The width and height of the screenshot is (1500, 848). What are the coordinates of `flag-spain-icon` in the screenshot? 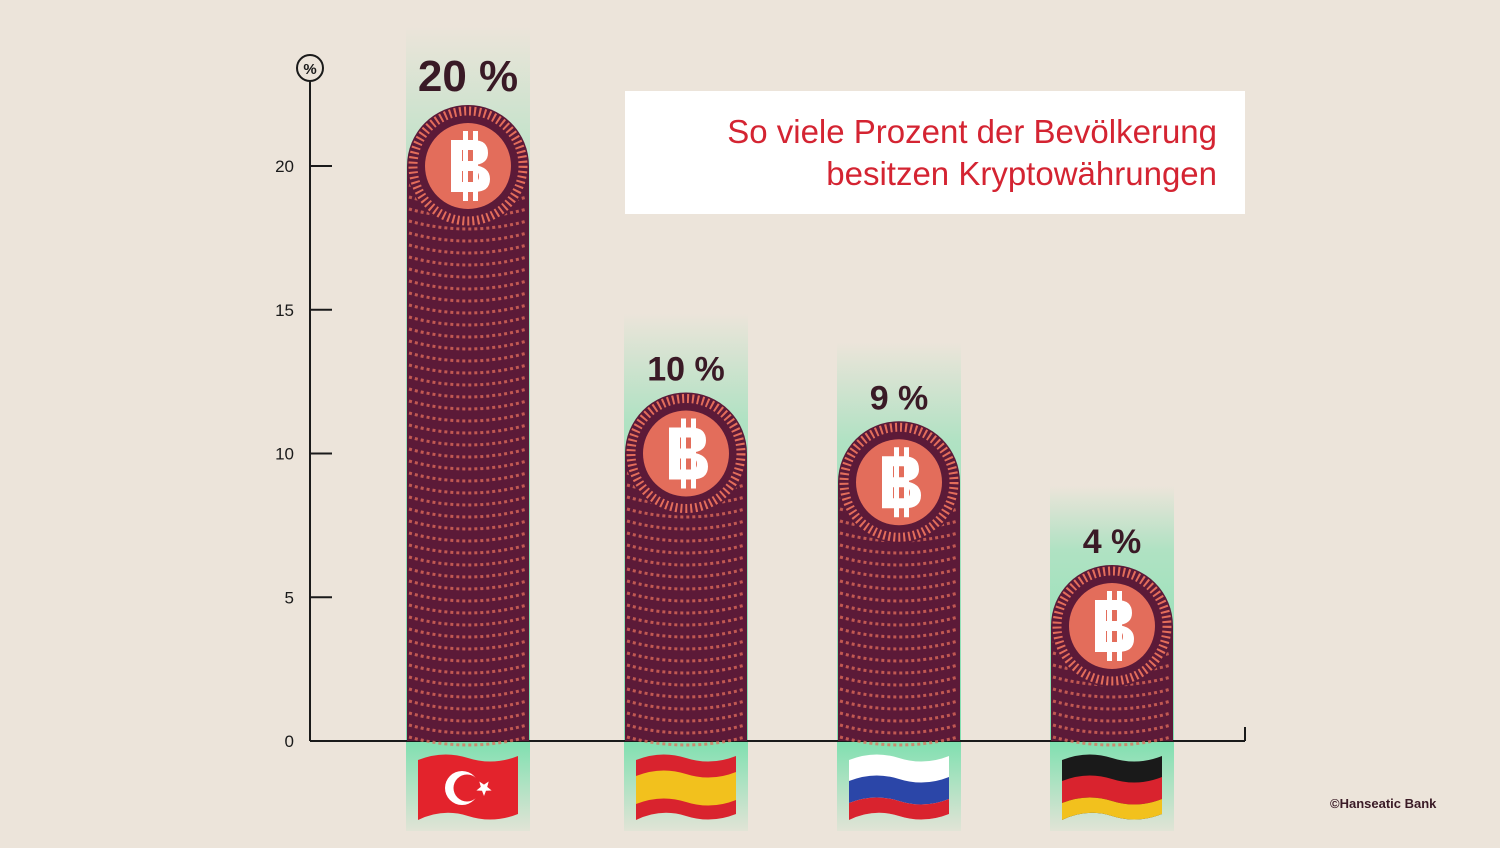 It's located at (686, 787).